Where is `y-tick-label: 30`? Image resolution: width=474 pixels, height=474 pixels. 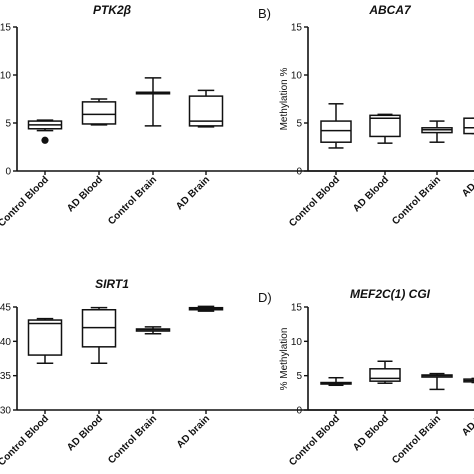
y-tick-label: 30 is located at coordinates (5, 411).